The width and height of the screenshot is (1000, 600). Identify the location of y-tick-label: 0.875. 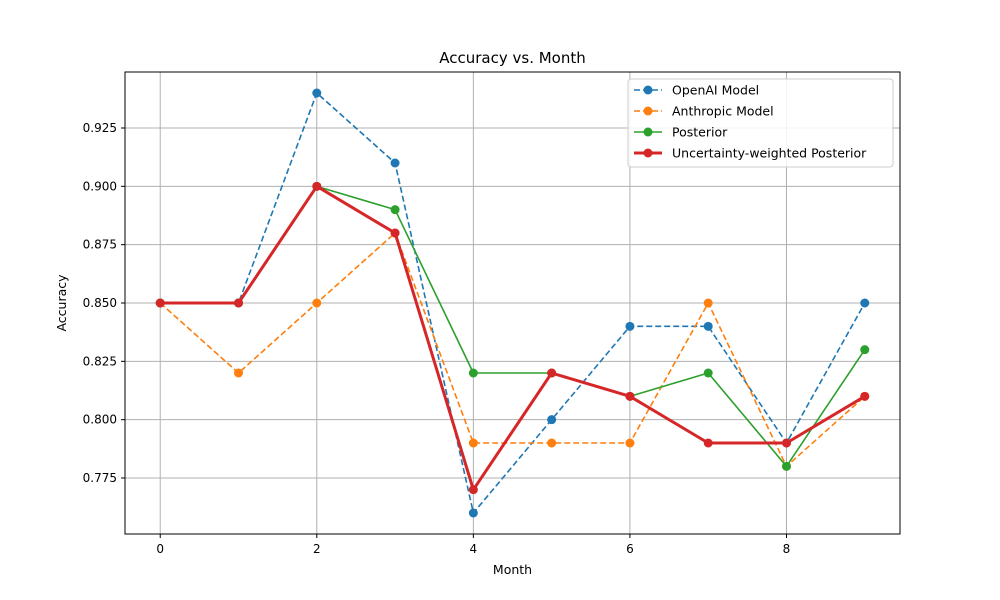
(100, 245).